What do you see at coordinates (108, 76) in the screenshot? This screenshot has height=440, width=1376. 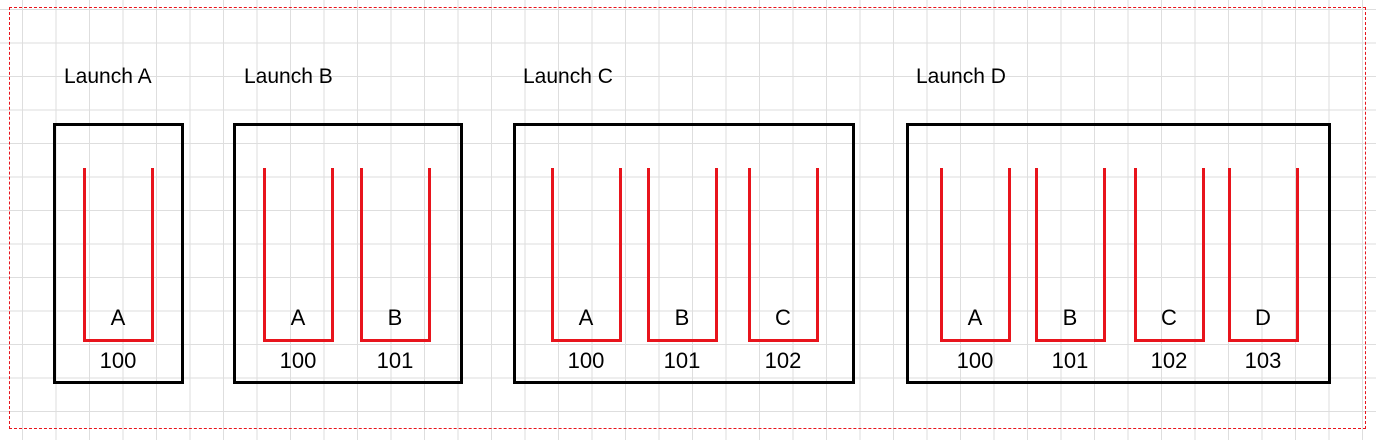 I see `launch-title: Launch A` at bounding box center [108, 76].